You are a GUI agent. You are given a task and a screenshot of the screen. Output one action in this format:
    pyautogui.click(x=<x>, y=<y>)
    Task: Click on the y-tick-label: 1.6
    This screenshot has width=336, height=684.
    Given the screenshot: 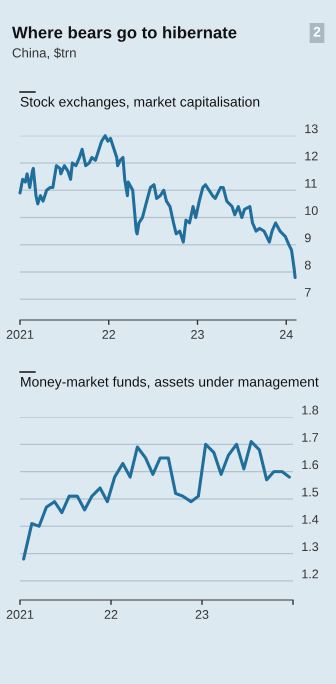 What is the action you would take?
    pyautogui.click(x=310, y=465)
    